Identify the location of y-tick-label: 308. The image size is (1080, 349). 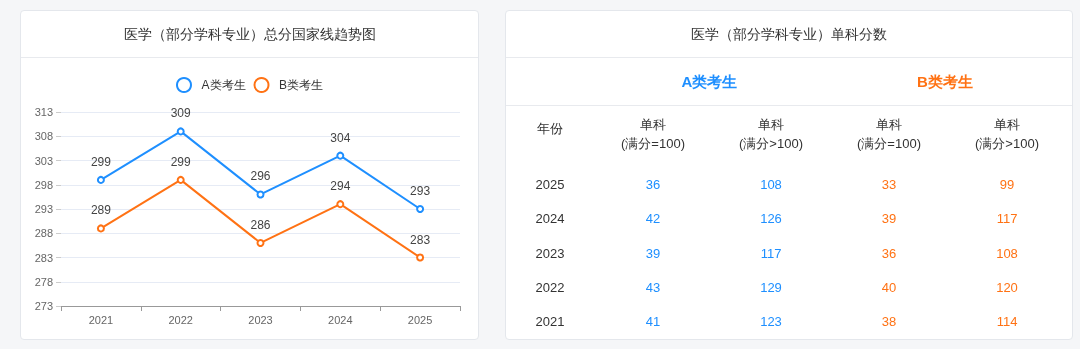
(43, 136).